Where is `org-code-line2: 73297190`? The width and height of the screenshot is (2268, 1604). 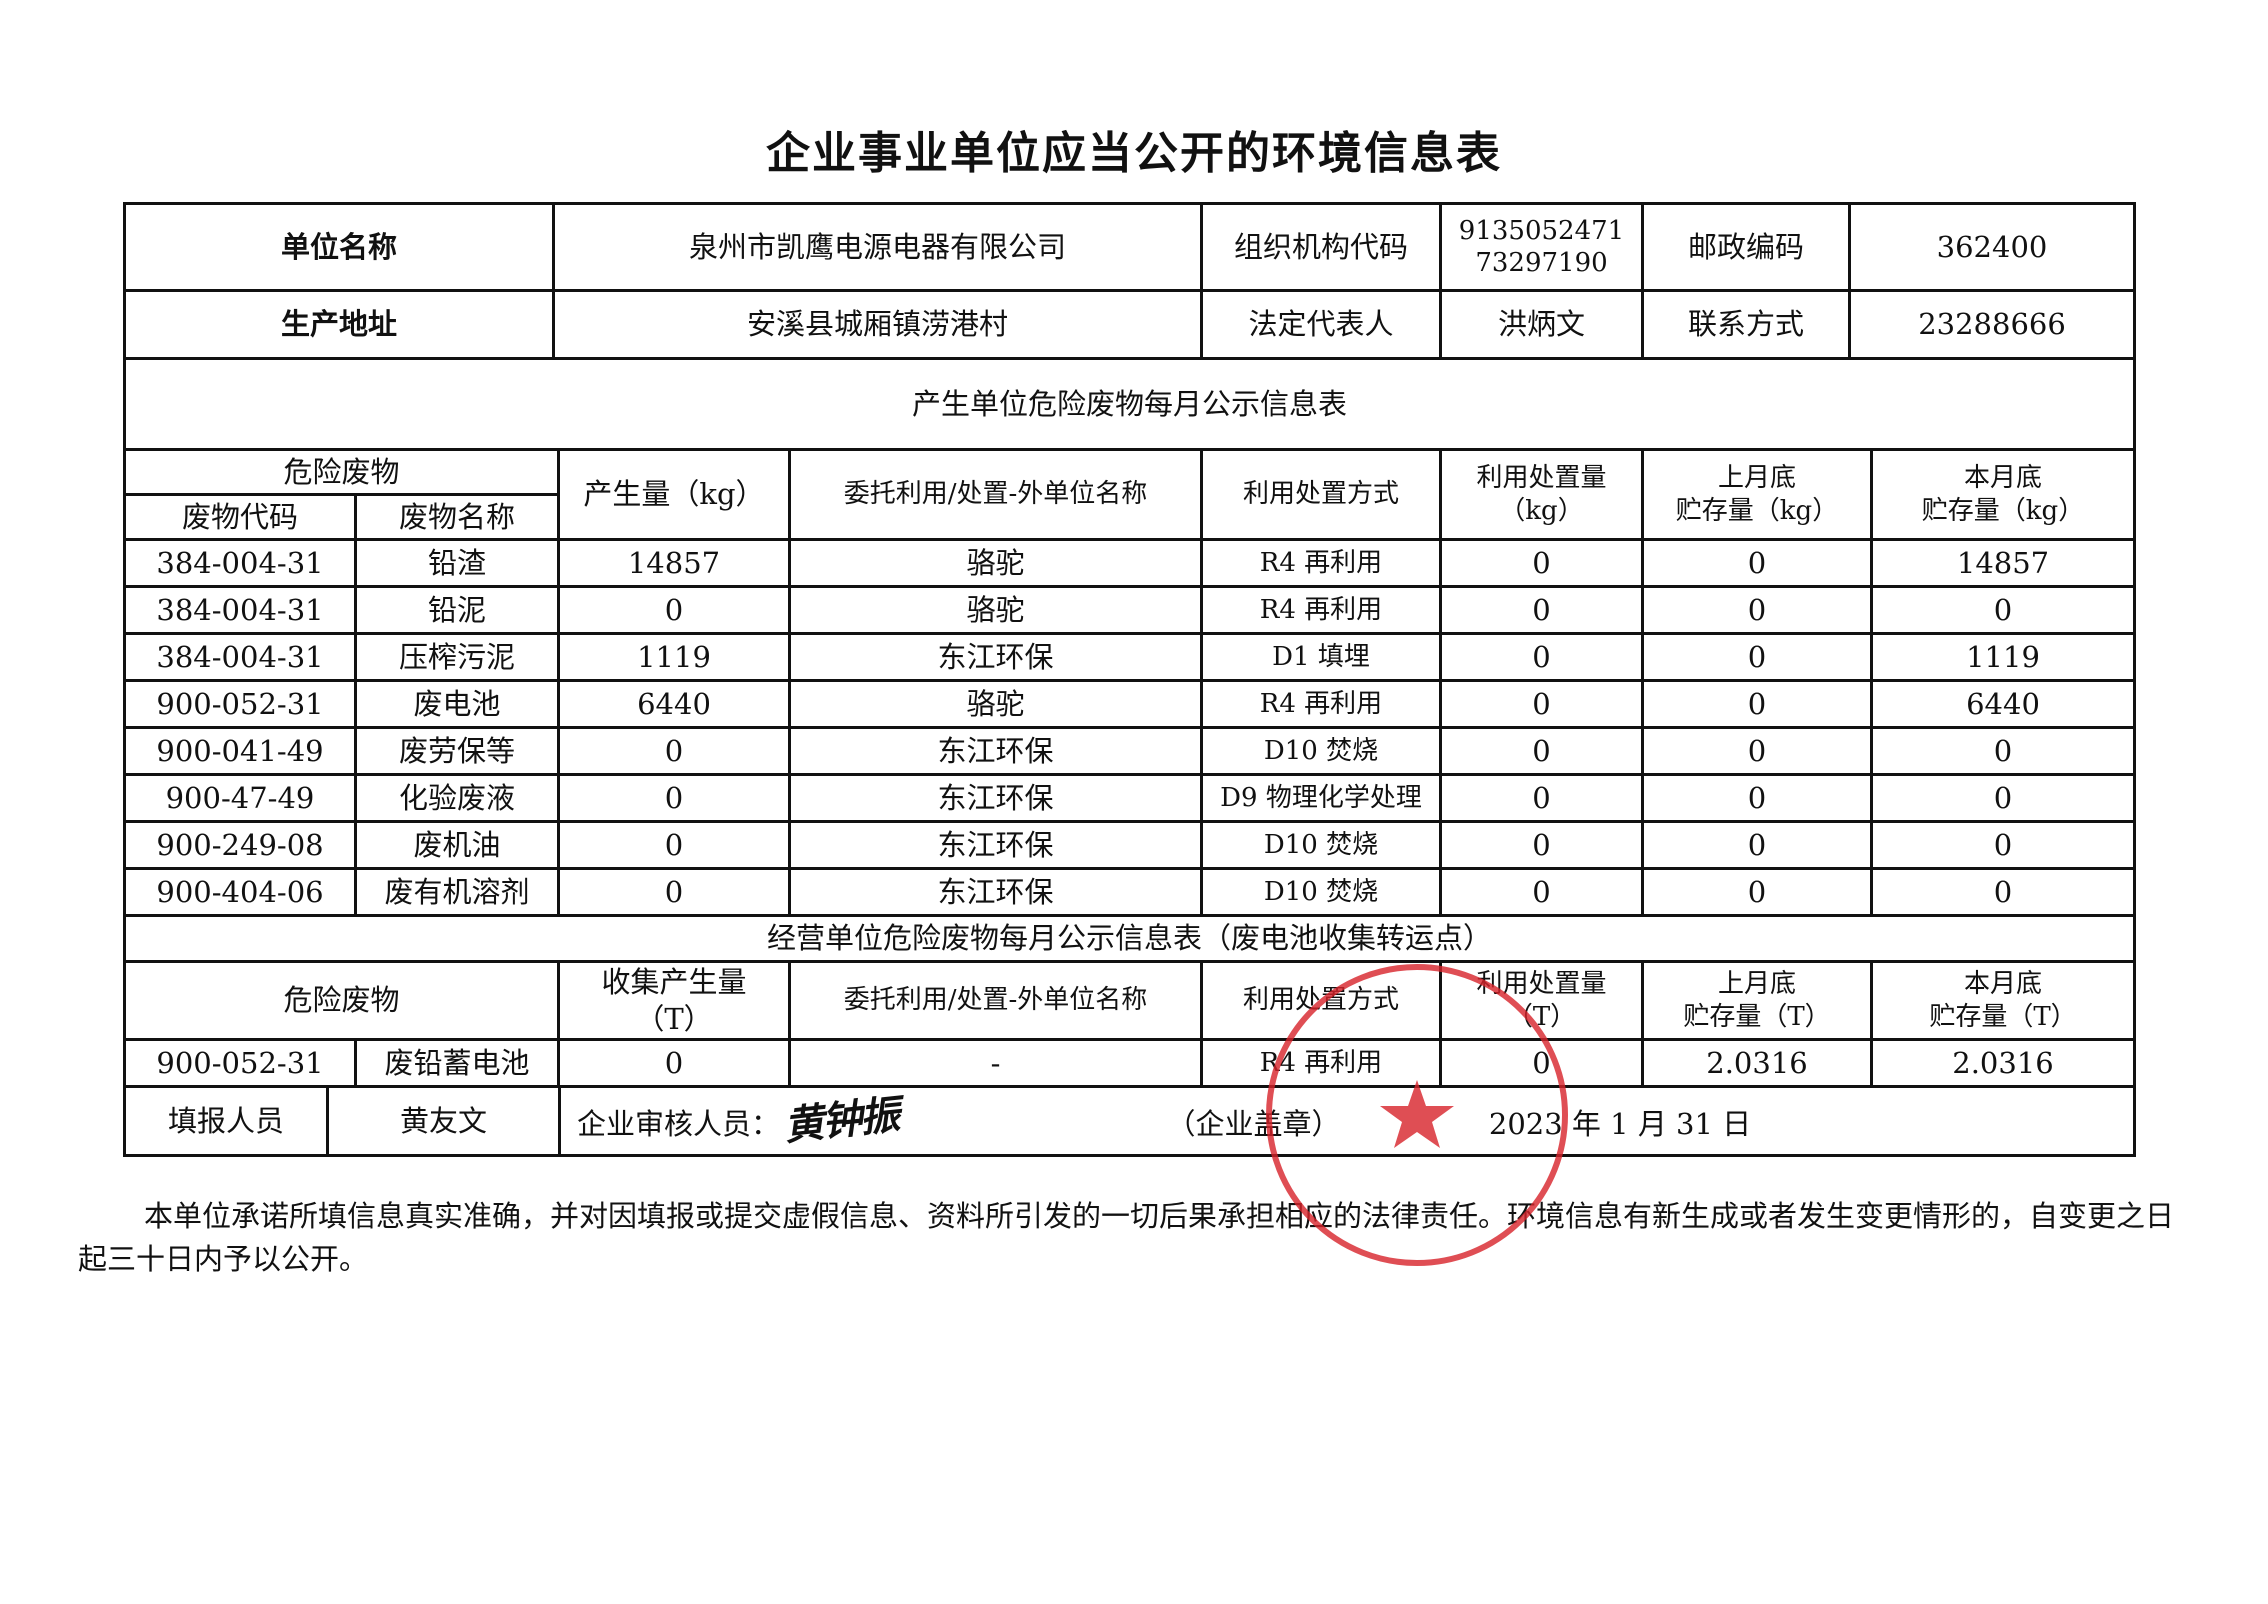 org-code-line2: 73297190 is located at coordinates (1541, 263).